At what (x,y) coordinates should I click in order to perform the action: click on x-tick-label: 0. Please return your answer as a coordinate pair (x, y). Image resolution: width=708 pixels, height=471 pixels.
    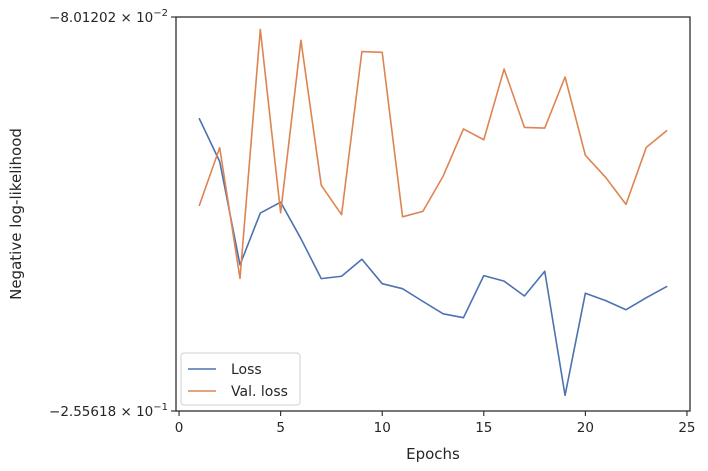
    Looking at the image, I should click on (179, 428).